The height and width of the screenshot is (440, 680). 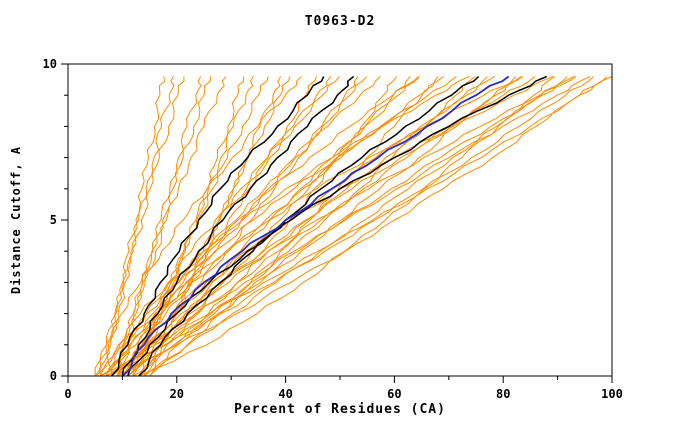 What do you see at coordinates (285, 394) in the screenshot?
I see `x-tick-label: 40` at bounding box center [285, 394].